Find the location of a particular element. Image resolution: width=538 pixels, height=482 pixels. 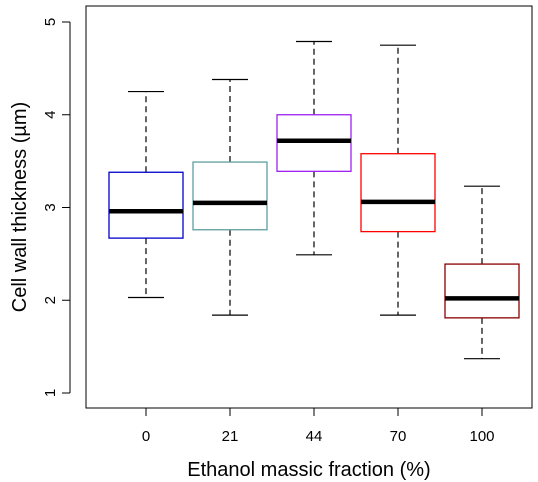

y-tick-label: 4 is located at coordinates (50, 115).